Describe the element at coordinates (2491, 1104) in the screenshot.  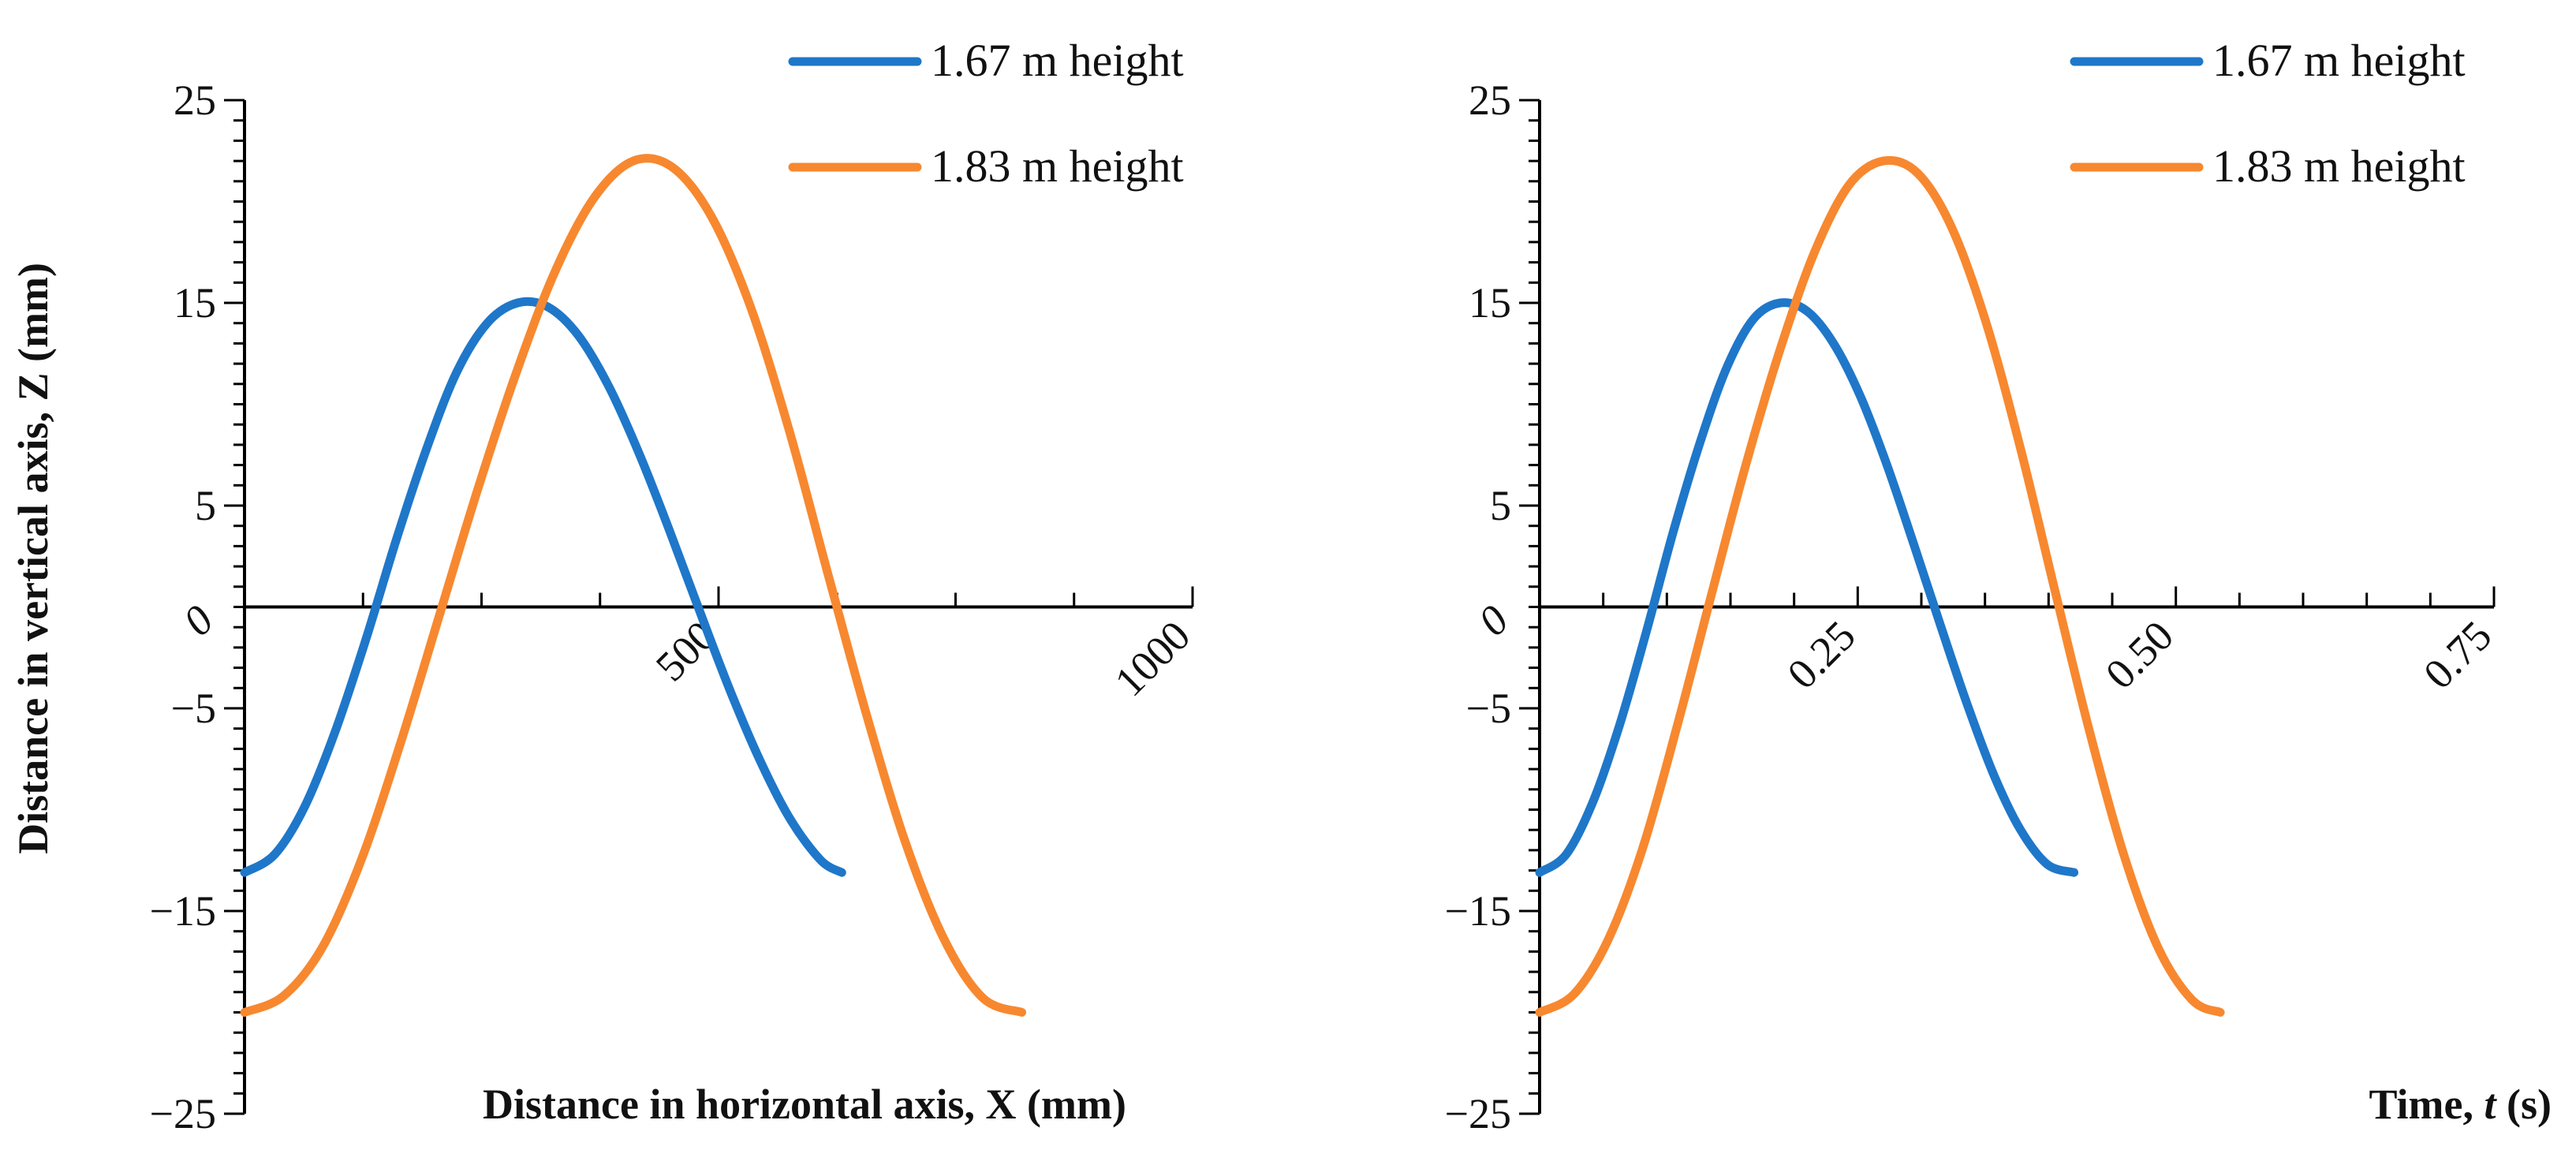
I see `right-x-axis-title-var: t` at that location.